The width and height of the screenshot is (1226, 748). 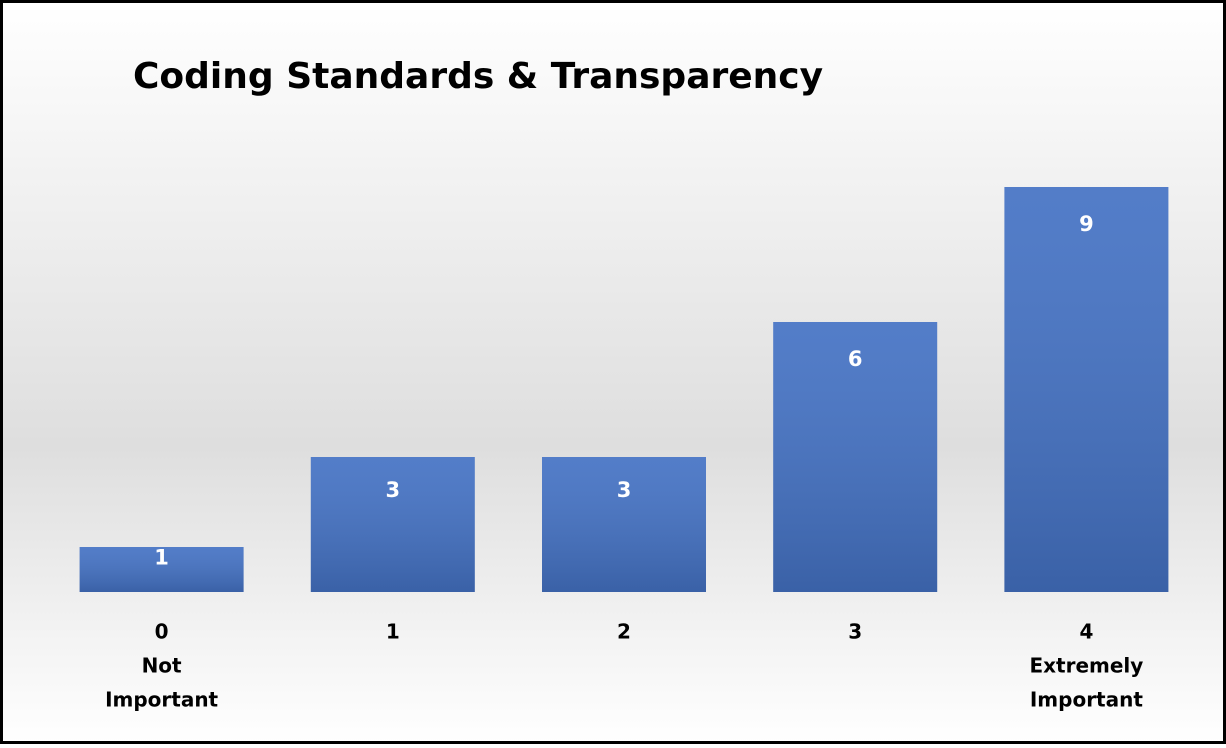 I want to click on x-tick-label: 3, so click(x=855, y=632).